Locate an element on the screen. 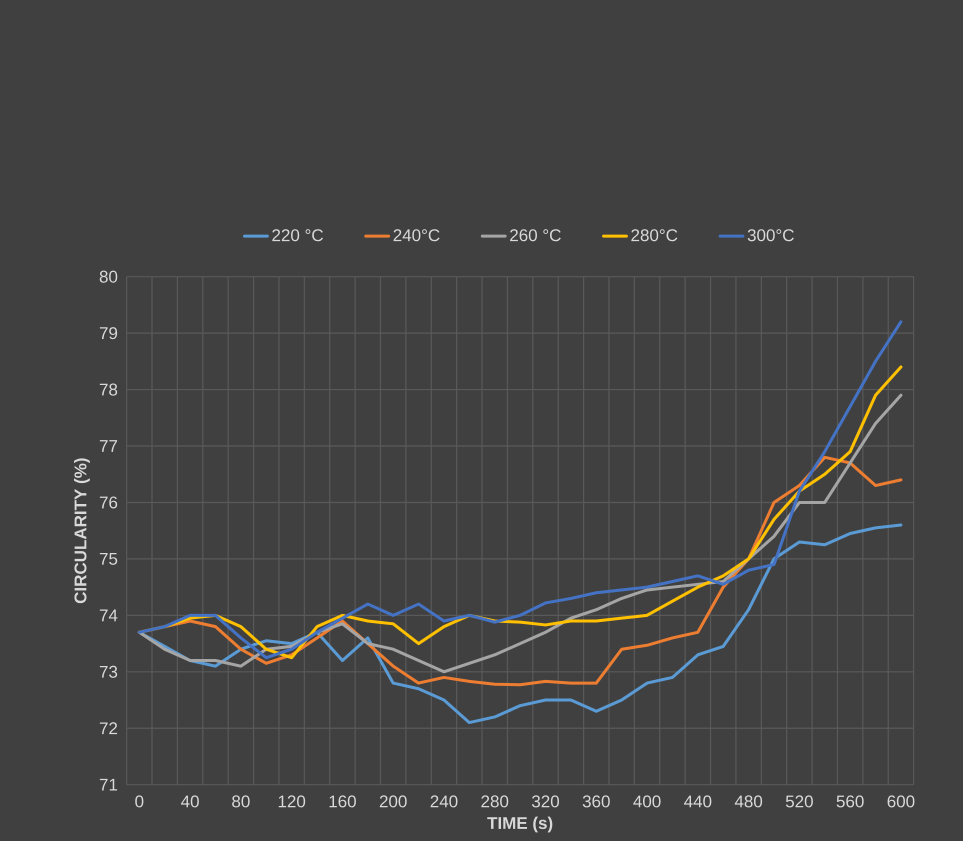 The image size is (963, 841). y-tick-label: 79 is located at coordinates (109, 333).